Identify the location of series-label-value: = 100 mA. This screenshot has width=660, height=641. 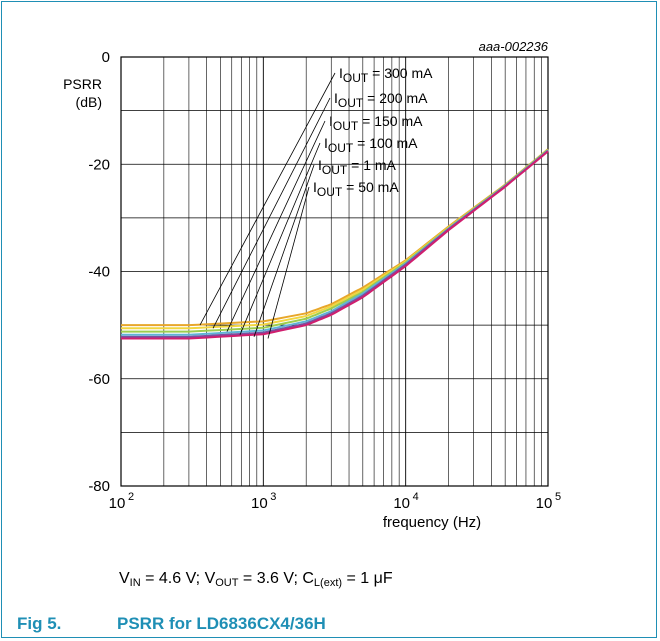
(385, 143).